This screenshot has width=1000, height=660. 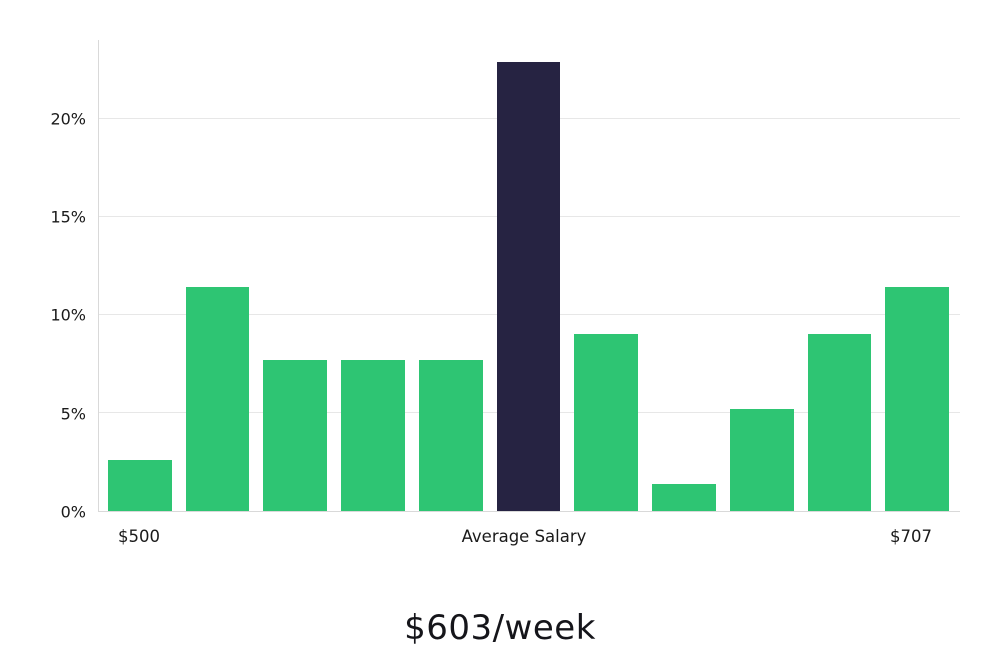 I want to click on y-tick-label: 5%, so click(x=73, y=414).